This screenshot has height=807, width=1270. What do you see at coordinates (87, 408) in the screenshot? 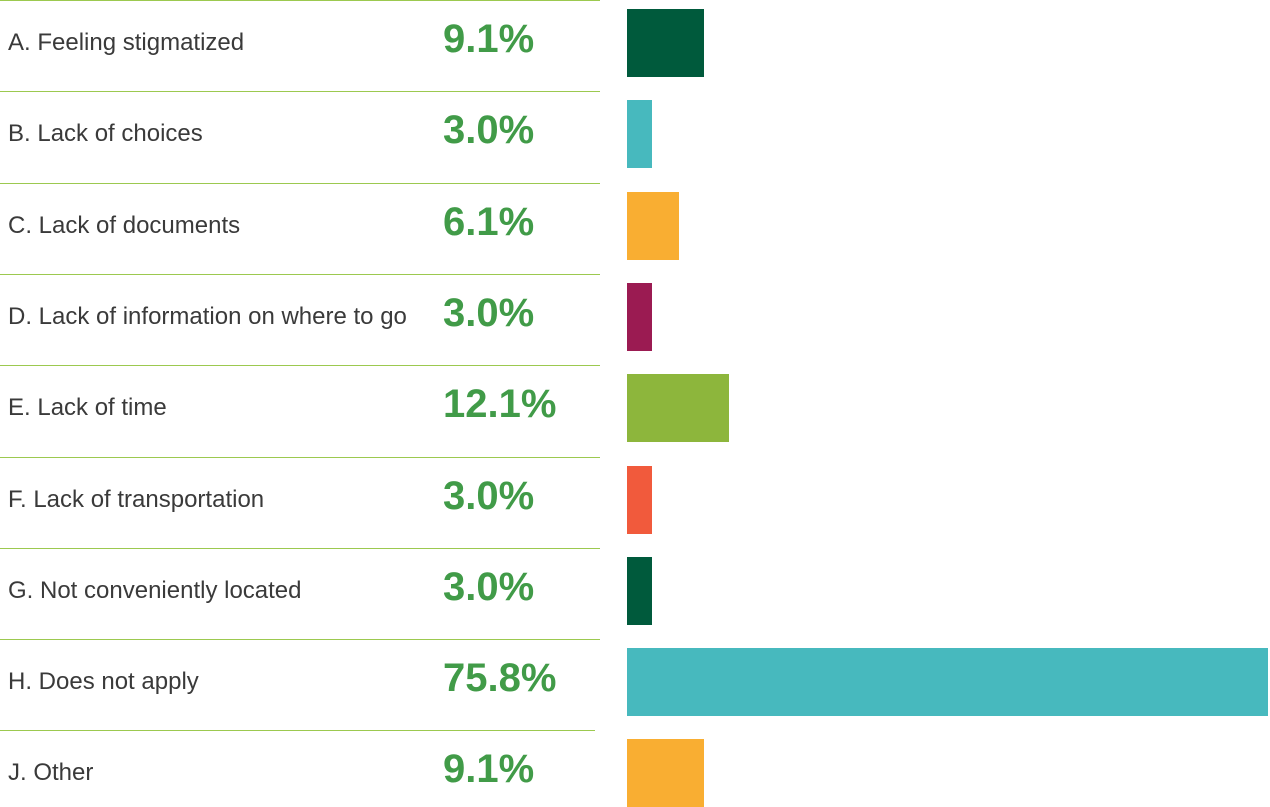
I see `category-label: E. Lack of time` at bounding box center [87, 408].